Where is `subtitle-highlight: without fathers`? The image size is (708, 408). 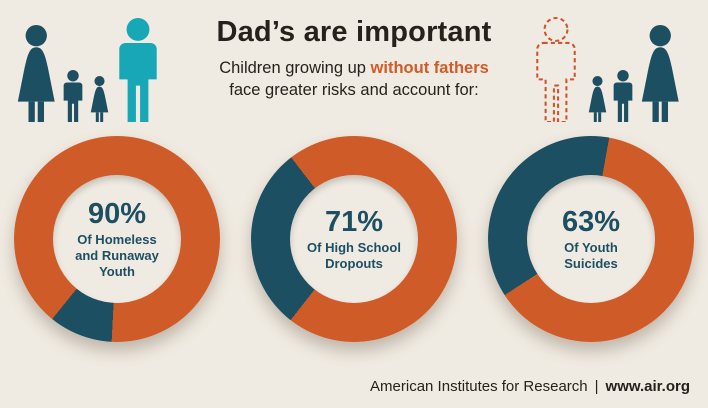 subtitle-highlight: without fathers is located at coordinates (429, 68).